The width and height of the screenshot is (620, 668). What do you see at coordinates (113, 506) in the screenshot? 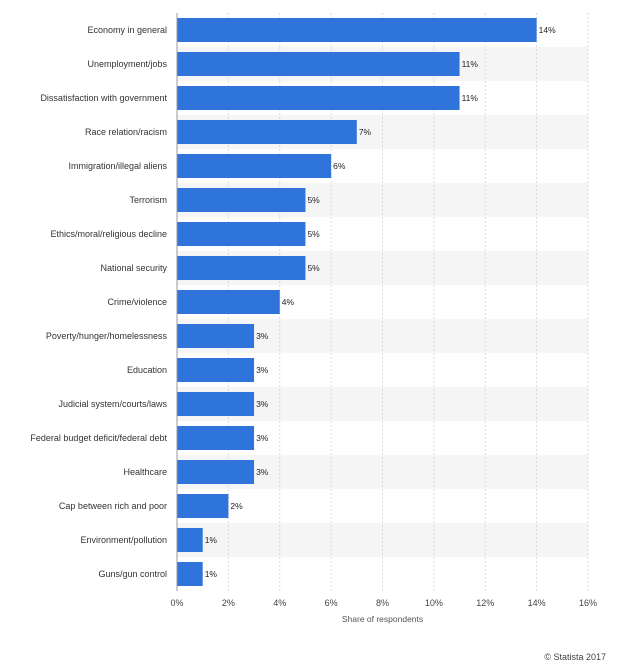
I see `category-label: Cap between rich and poor` at bounding box center [113, 506].